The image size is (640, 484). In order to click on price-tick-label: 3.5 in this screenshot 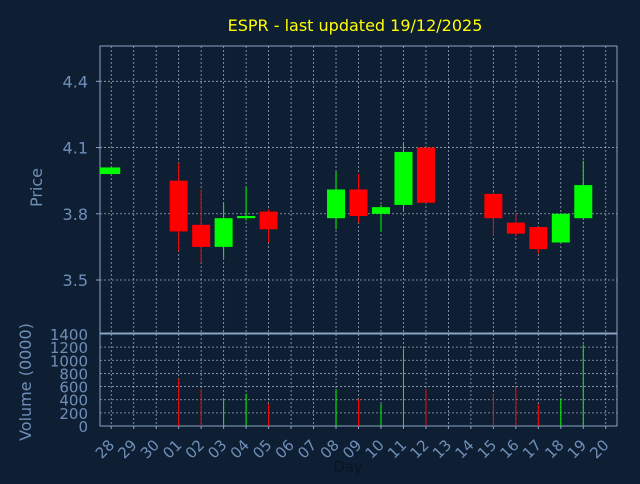, I will do `click(75, 280)`.